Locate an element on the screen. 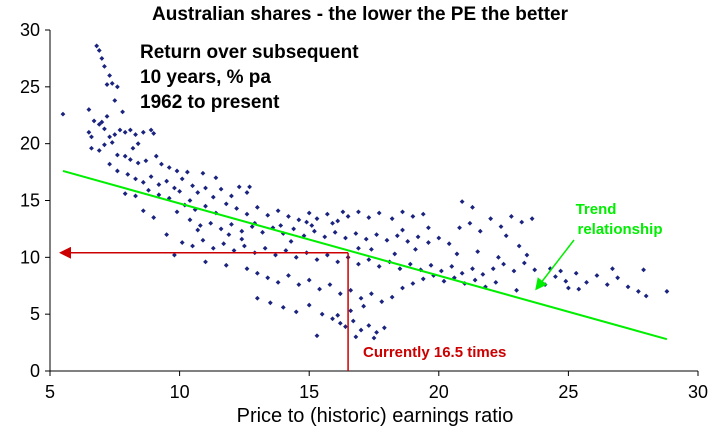 Image resolution: width=720 pixels, height=438 pixels. y-tick-label: 30 is located at coordinates (30, 30).